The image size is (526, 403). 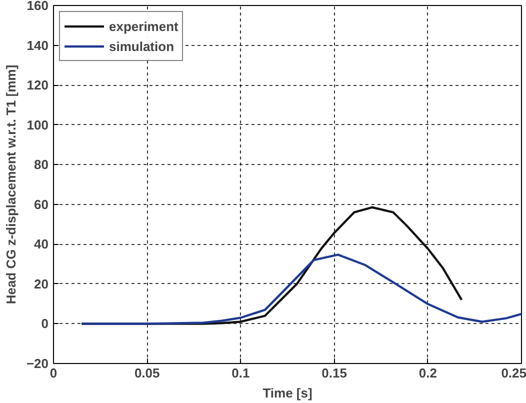 I want to click on x-tick-label: 0.2, so click(x=427, y=373).